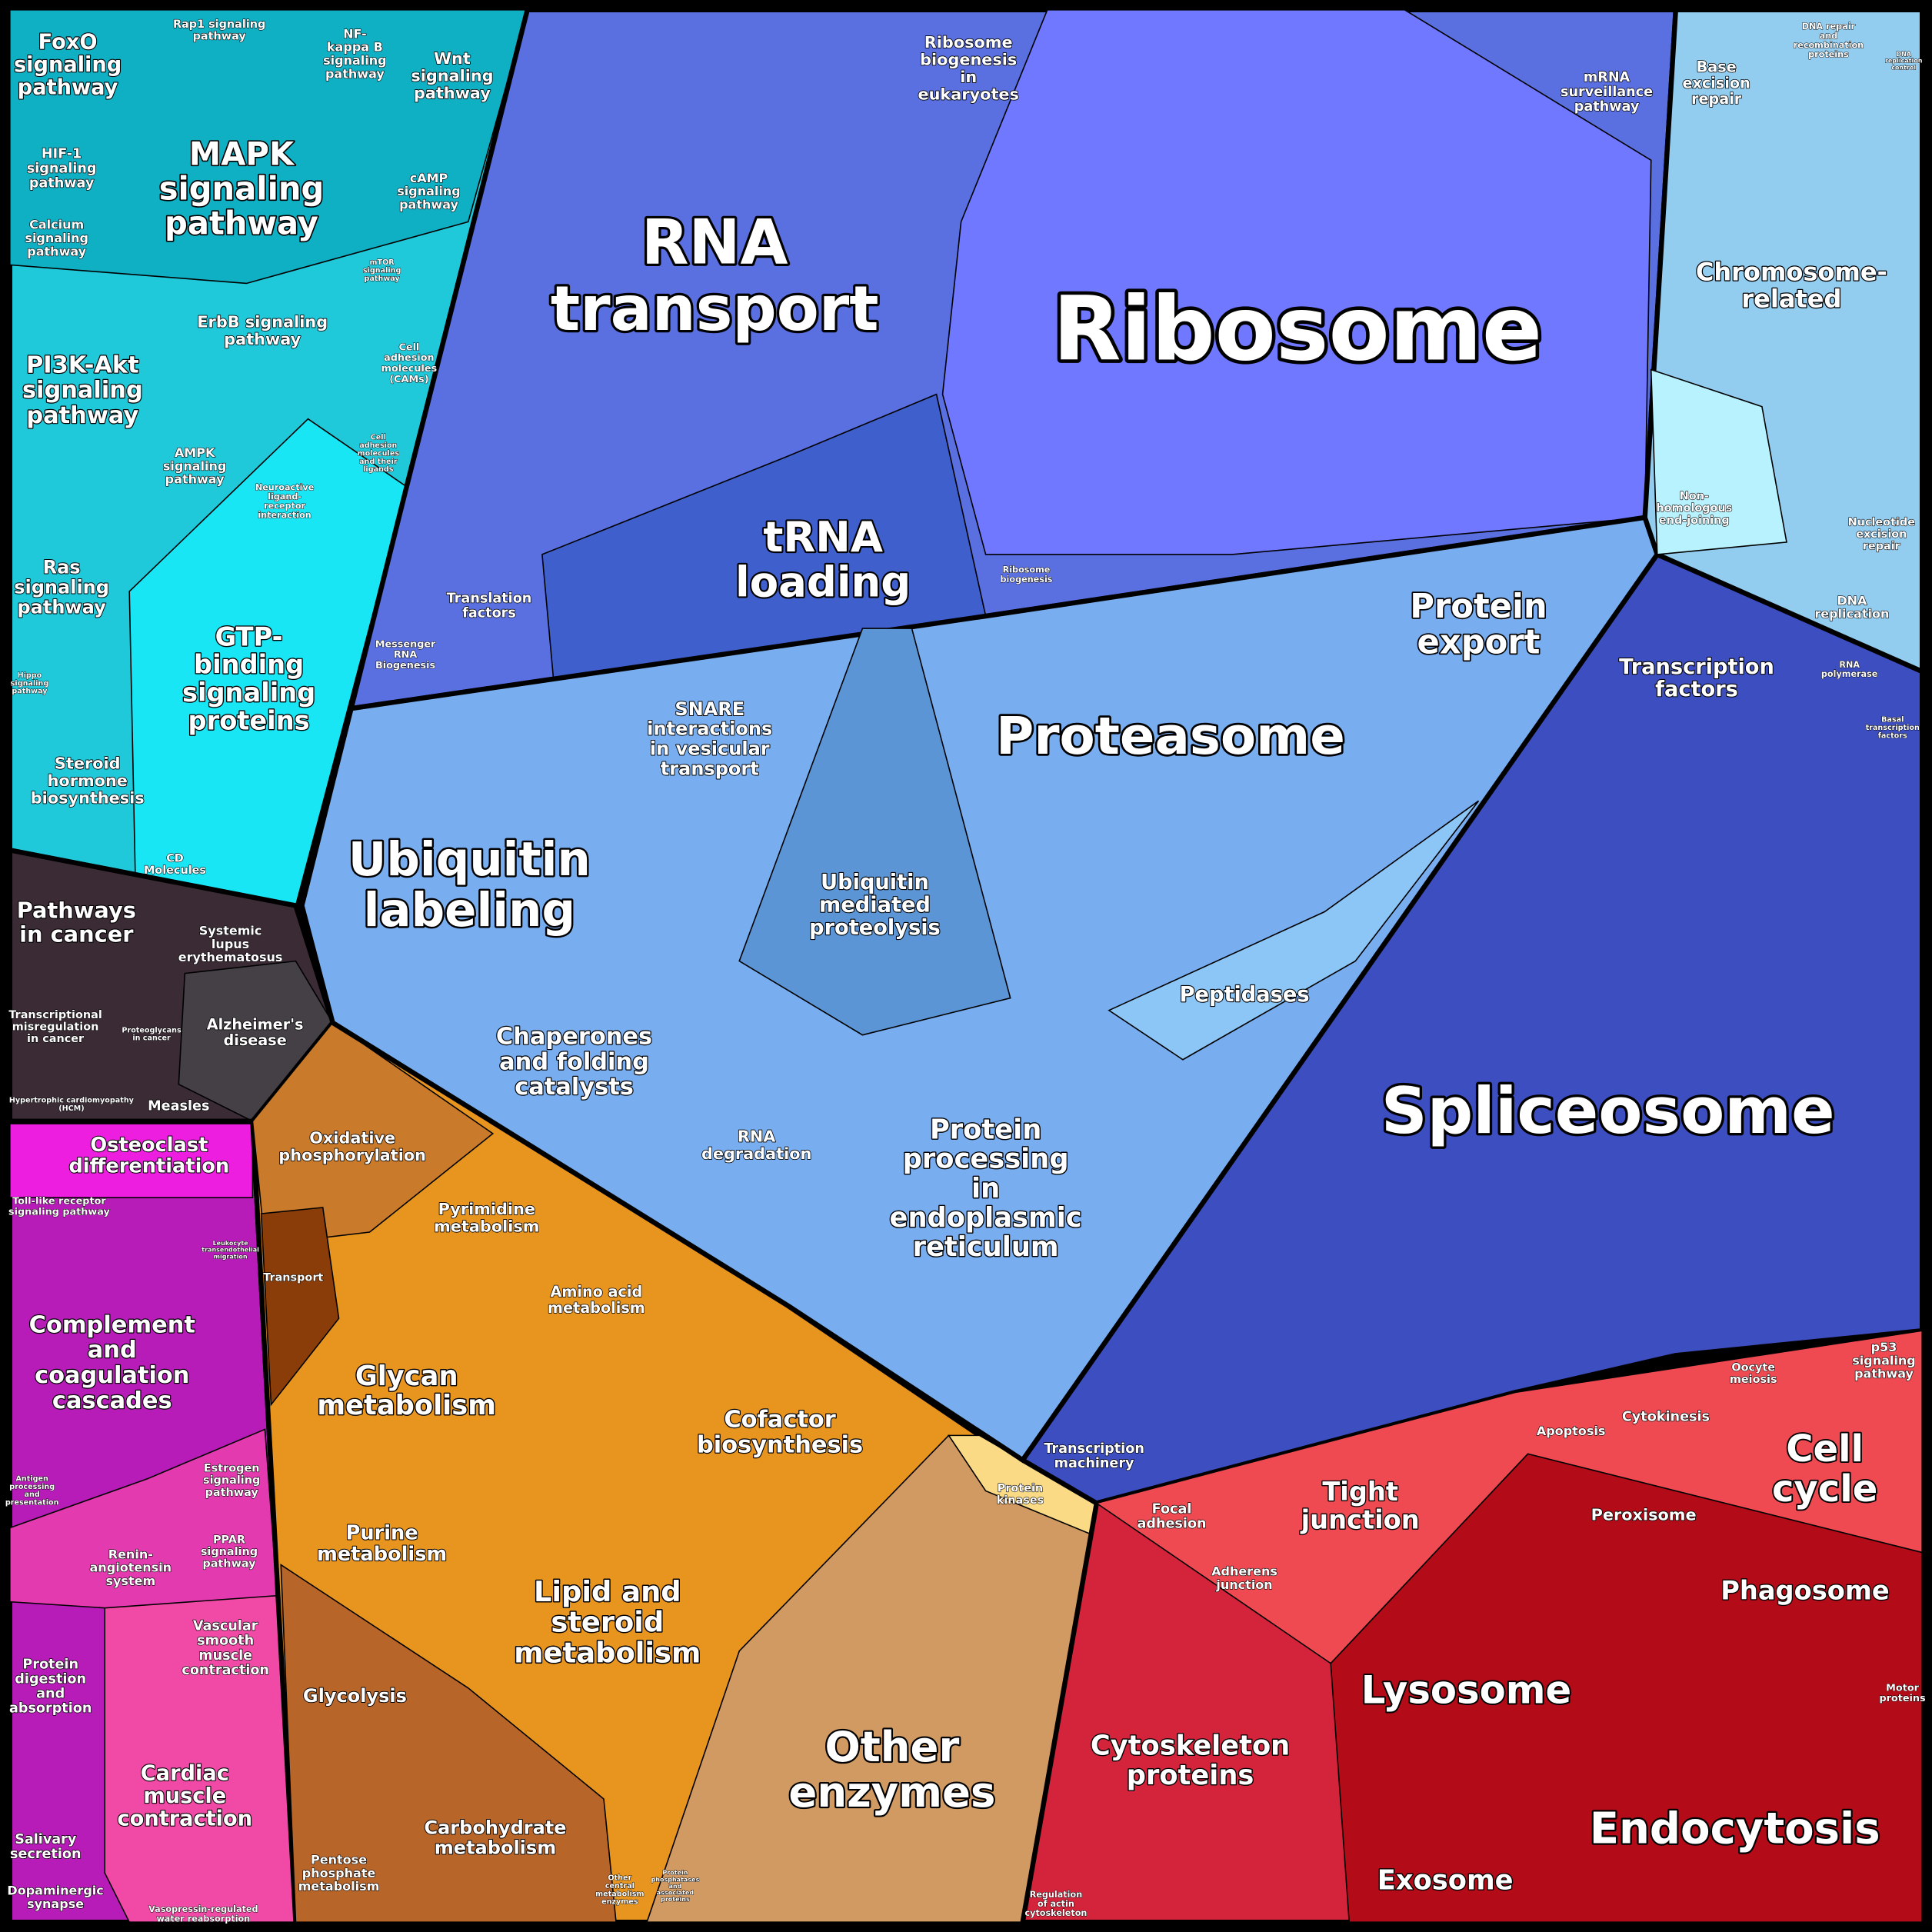 The height and width of the screenshot is (1932, 1932). I want to click on region-label: SNARE, so click(709, 709).